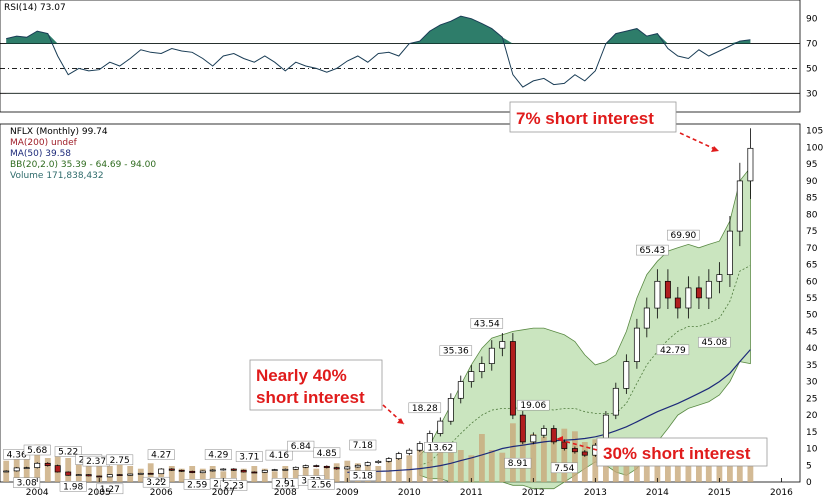 The width and height of the screenshot is (826, 499). Describe the element at coordinates (471, 493) in the screenshot. I see `xtick-2011: 2011` at that location.